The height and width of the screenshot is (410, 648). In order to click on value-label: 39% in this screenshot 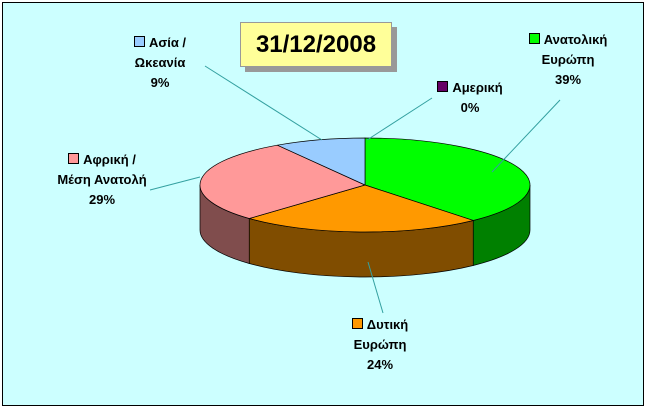, I will do `click(568, 79)`.